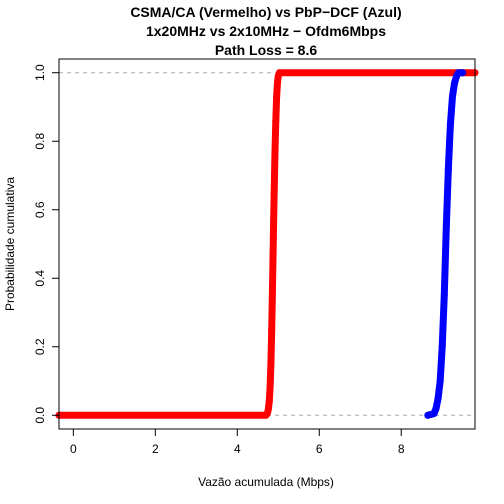 Image resolution: width=504 pixels, height=504 pixels. Describe the element at coordinates (155, 449) in the screenshot. I see `x-tick-label-1: 2` at that location.